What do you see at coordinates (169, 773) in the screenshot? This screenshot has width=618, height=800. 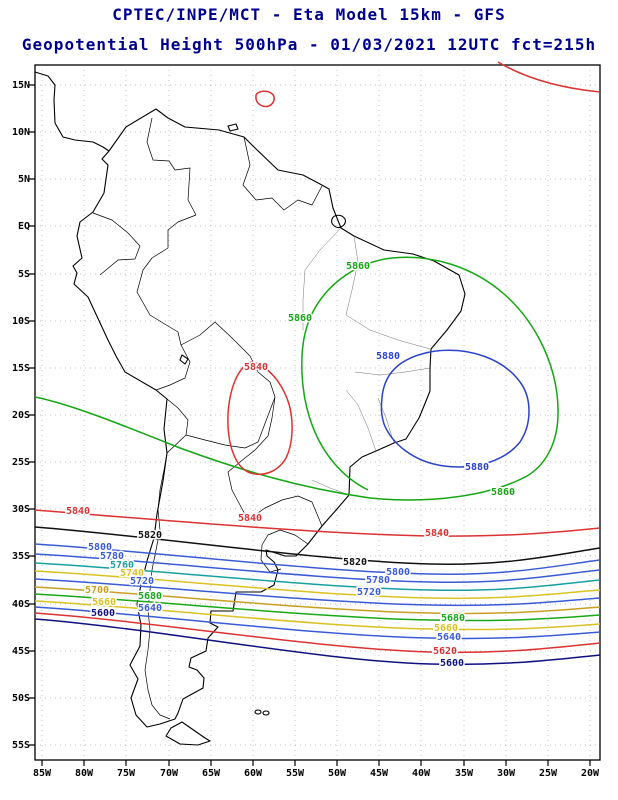 I see `lon-tick-label: 70W` at bounding box center [169, 773].